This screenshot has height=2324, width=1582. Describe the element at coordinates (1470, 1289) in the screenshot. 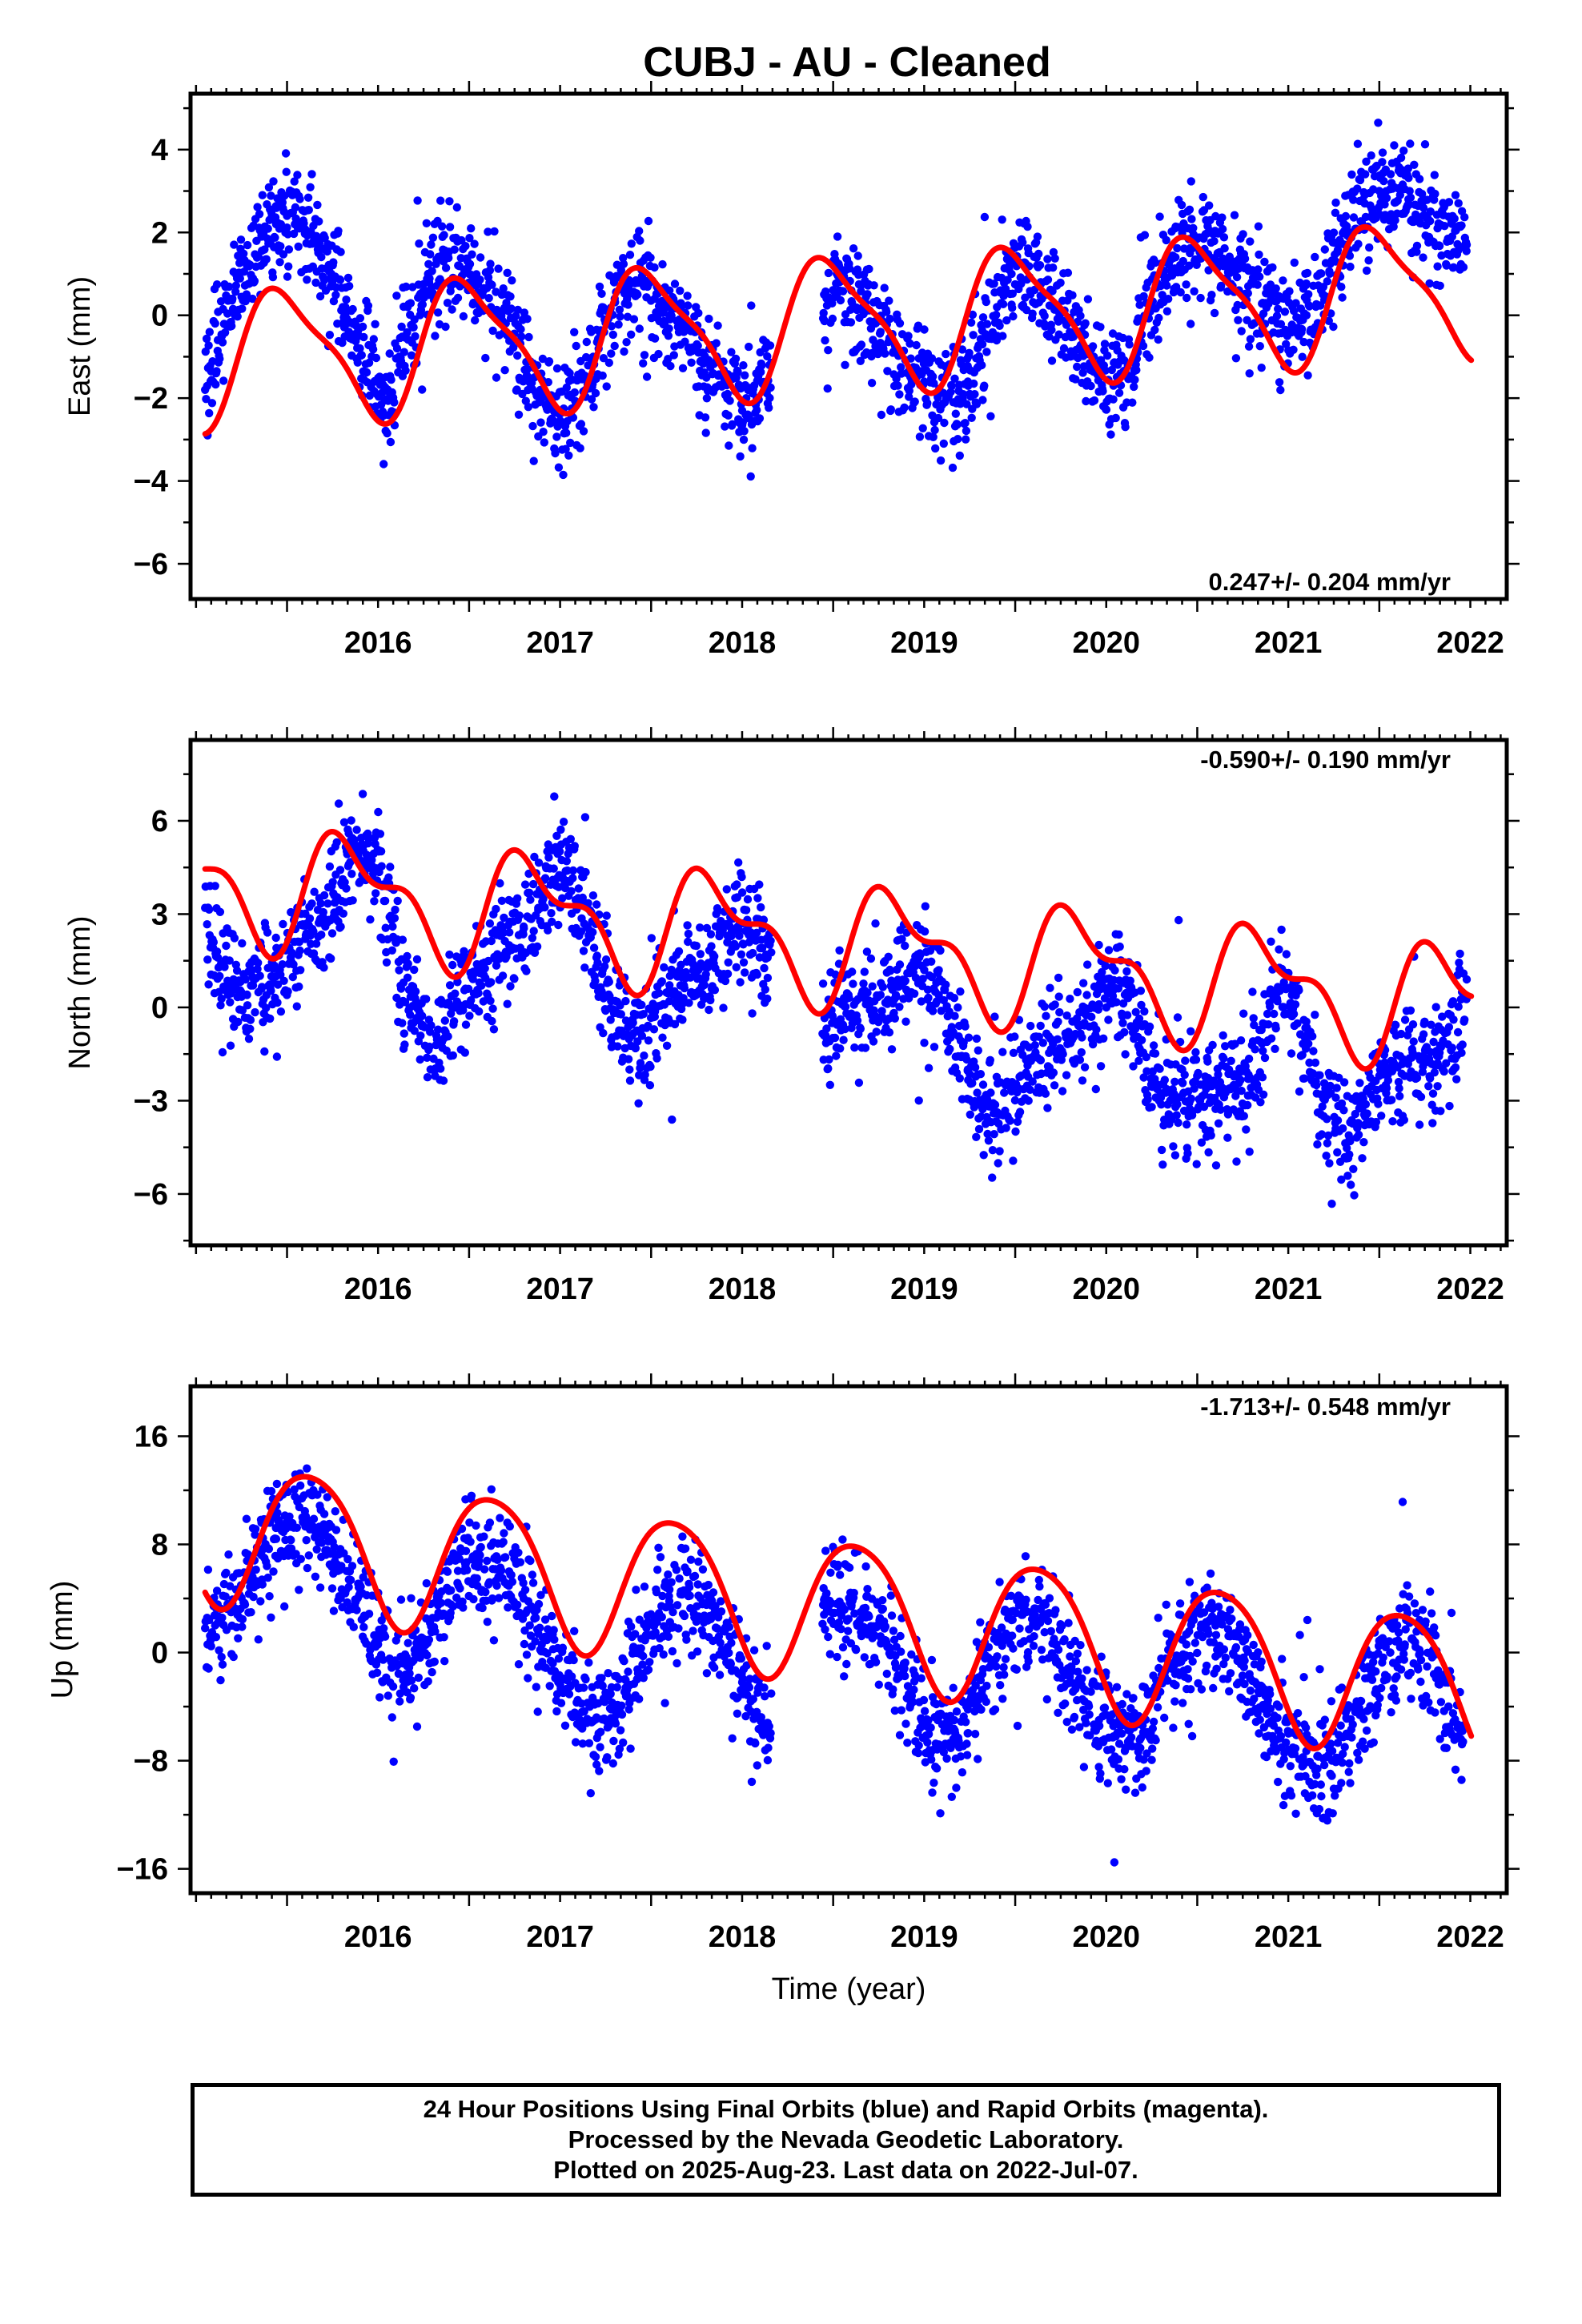

I see `x-tick-label: 2022` at that location.